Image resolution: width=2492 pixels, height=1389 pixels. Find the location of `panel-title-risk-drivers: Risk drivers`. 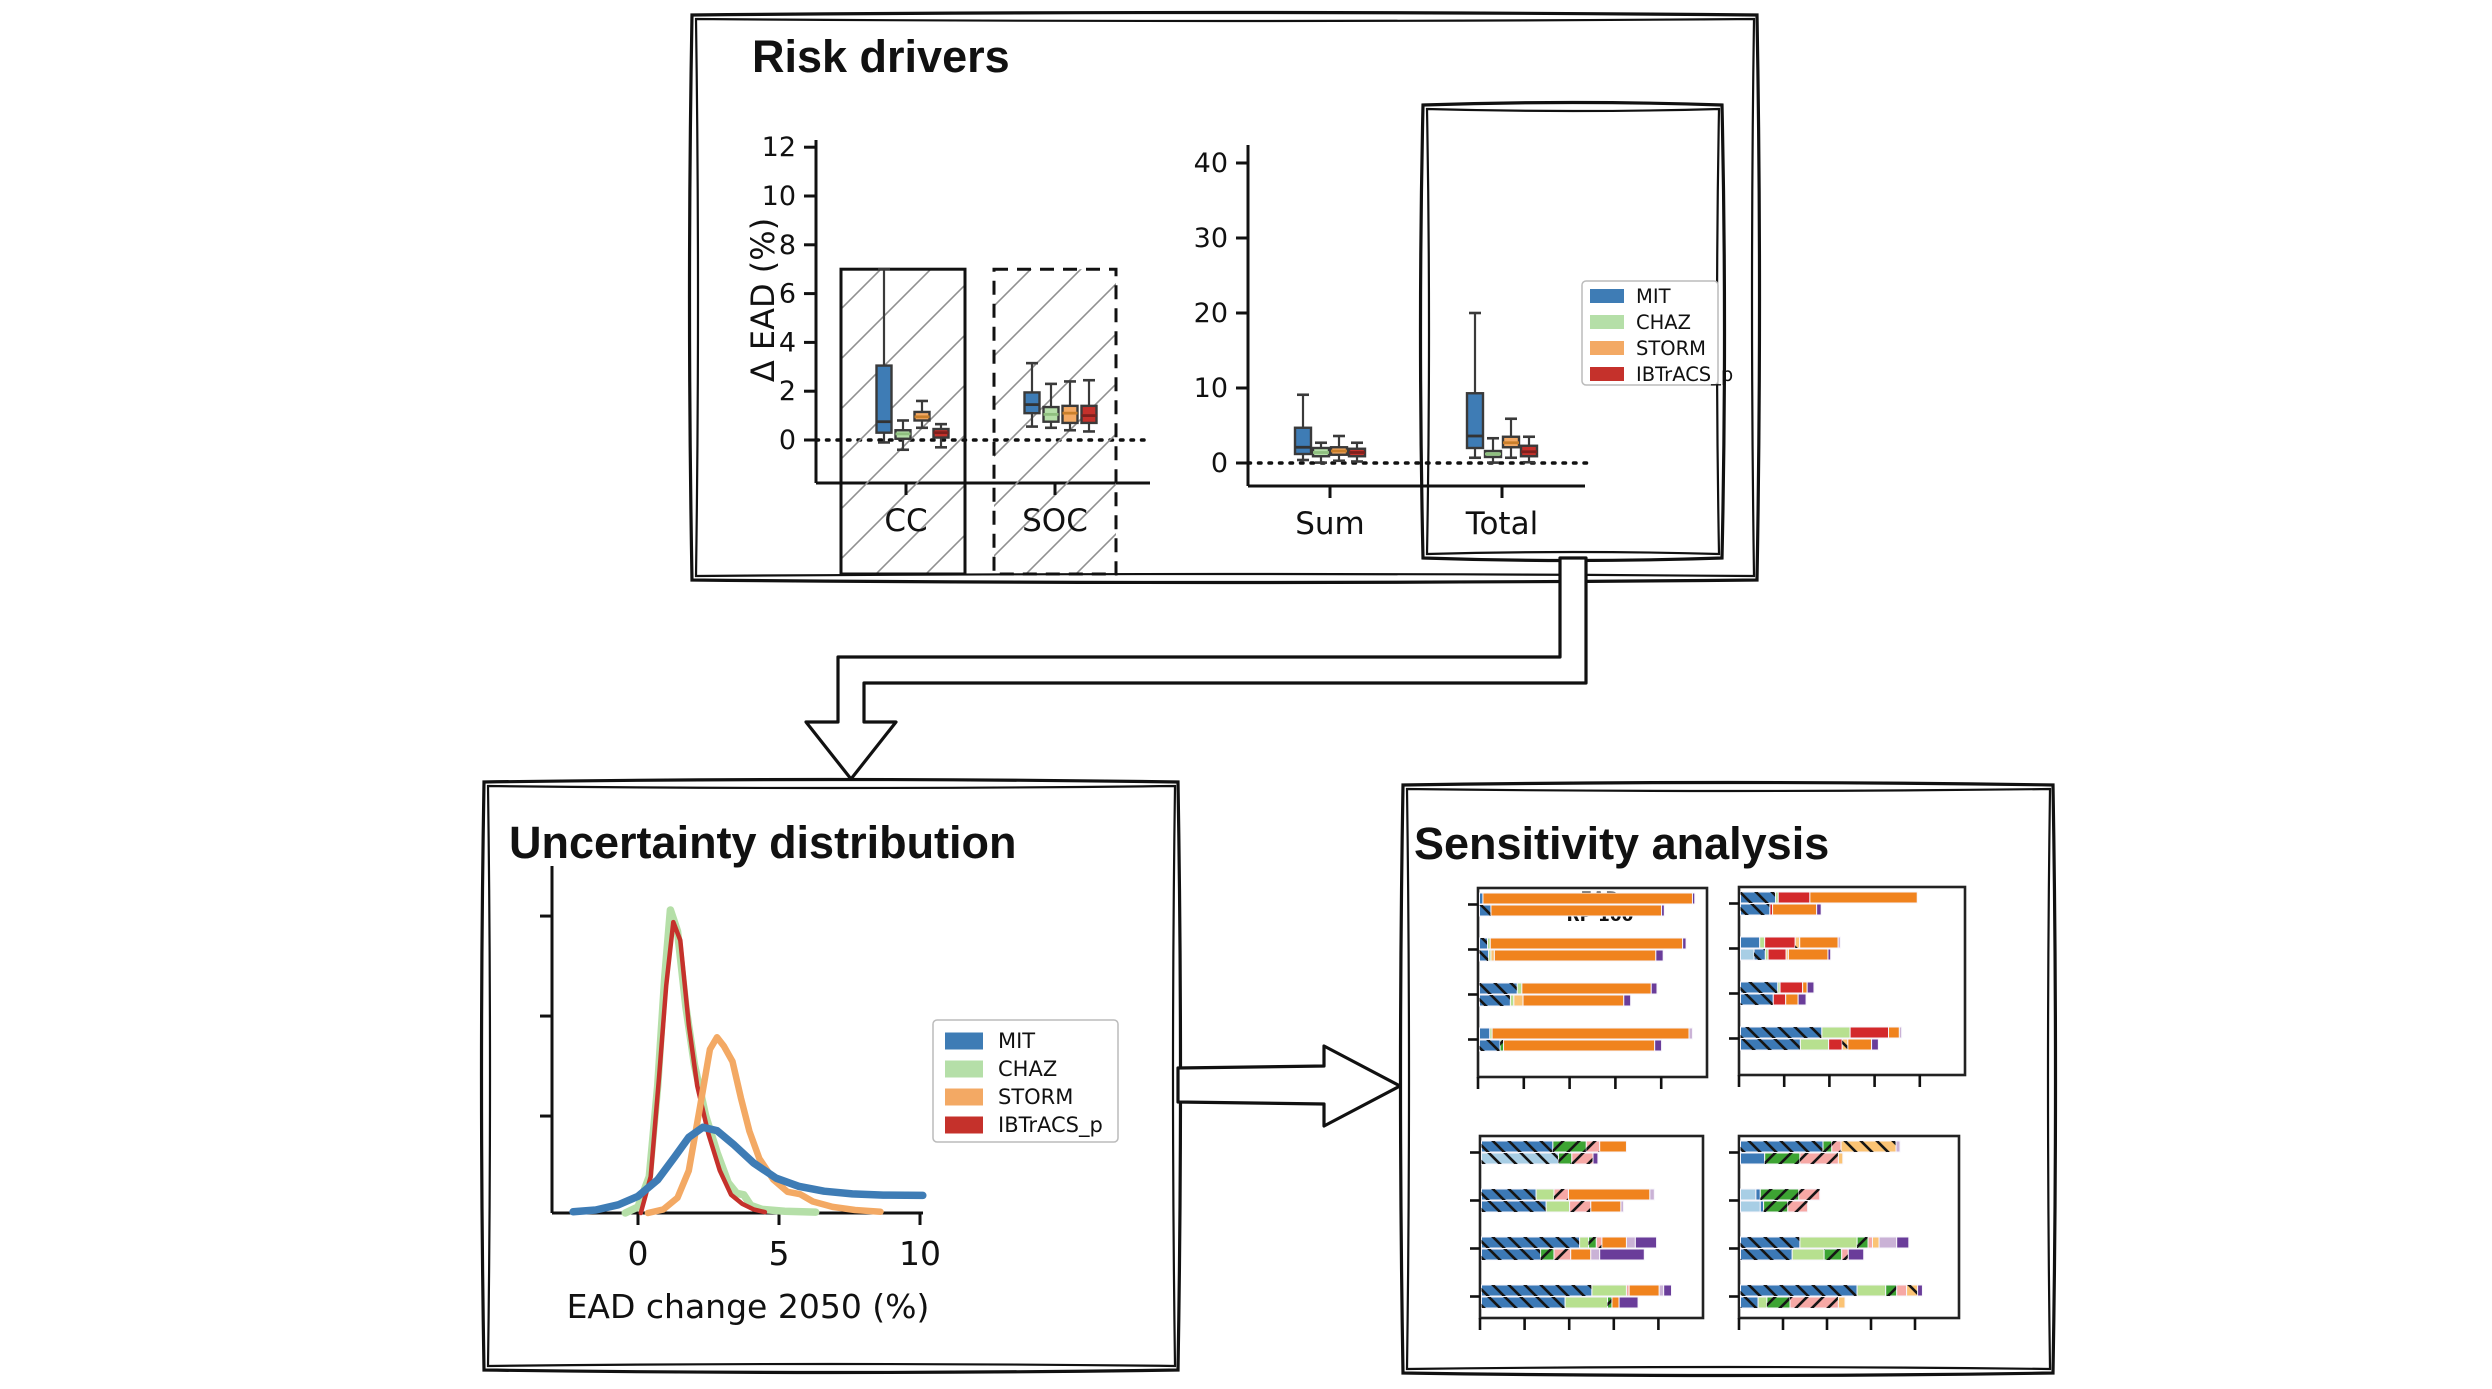

panel-title-risk-drivers: Risk drivers is located at coordinates (881, 56).